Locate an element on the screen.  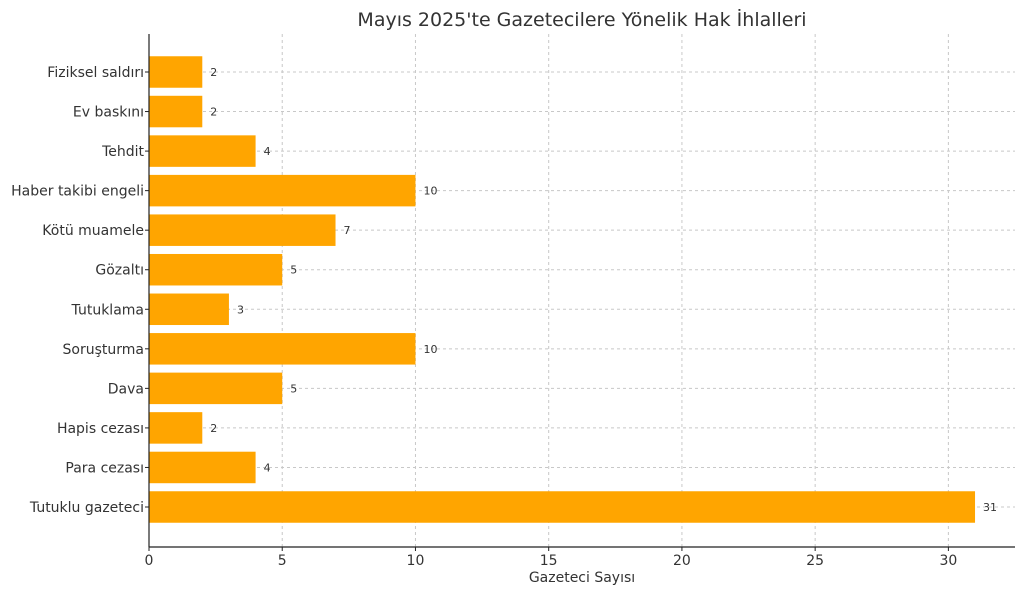
data-label-3: 10 is located at coordinates (430, 191).